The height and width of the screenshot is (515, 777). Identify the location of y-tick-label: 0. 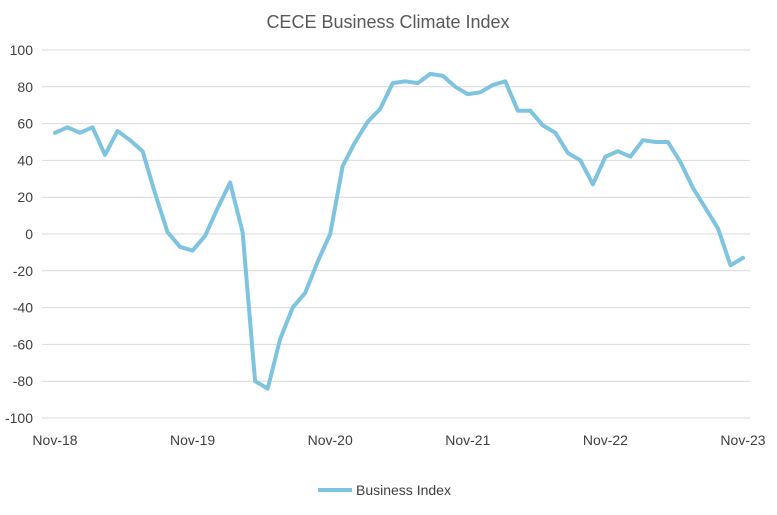
(29, 234).